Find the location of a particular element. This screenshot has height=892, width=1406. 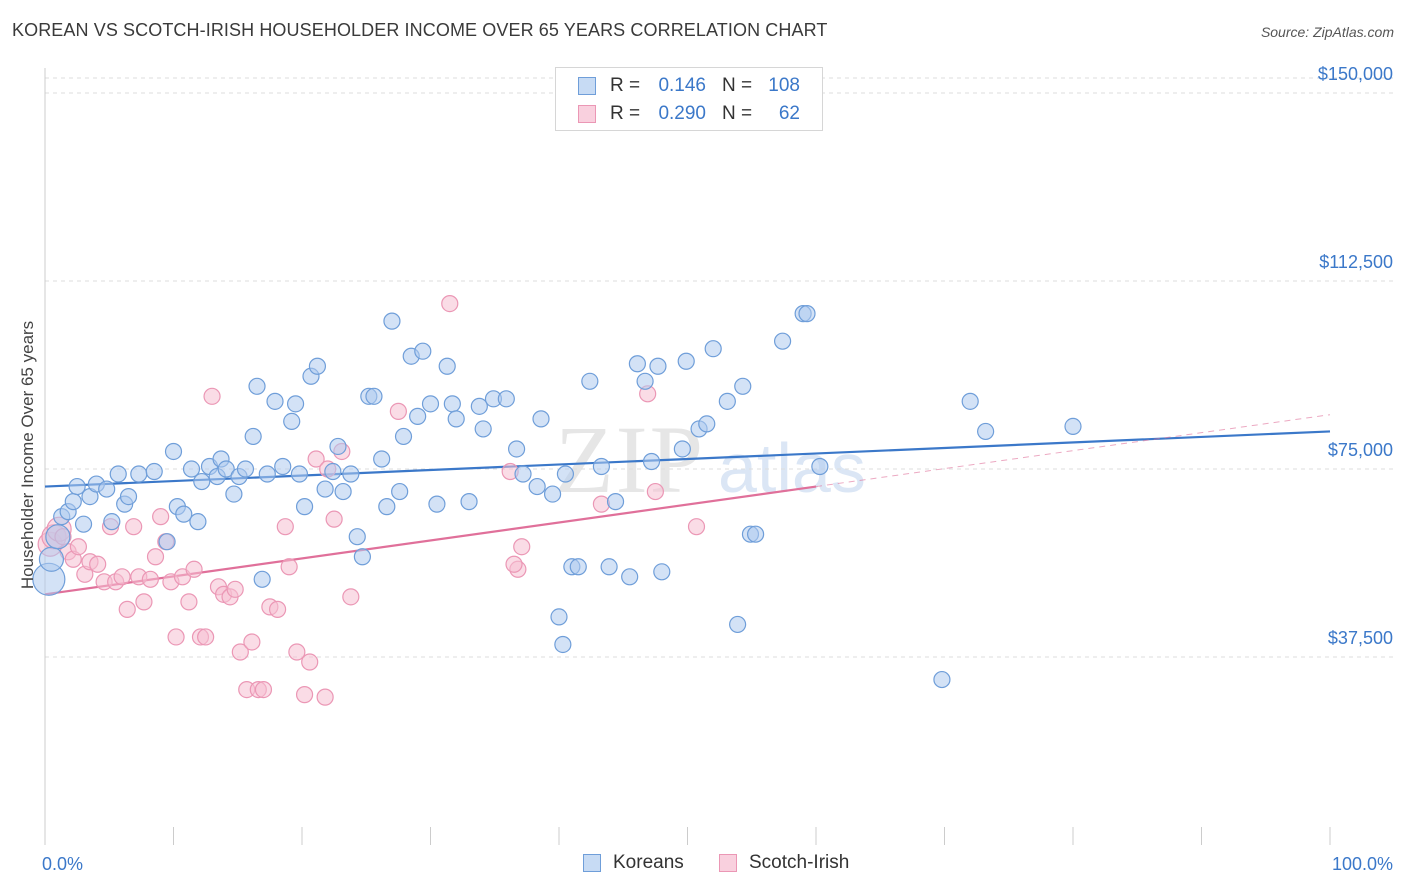

x-tick-label-end: 100.0% is located at coordinates (1362, 864).